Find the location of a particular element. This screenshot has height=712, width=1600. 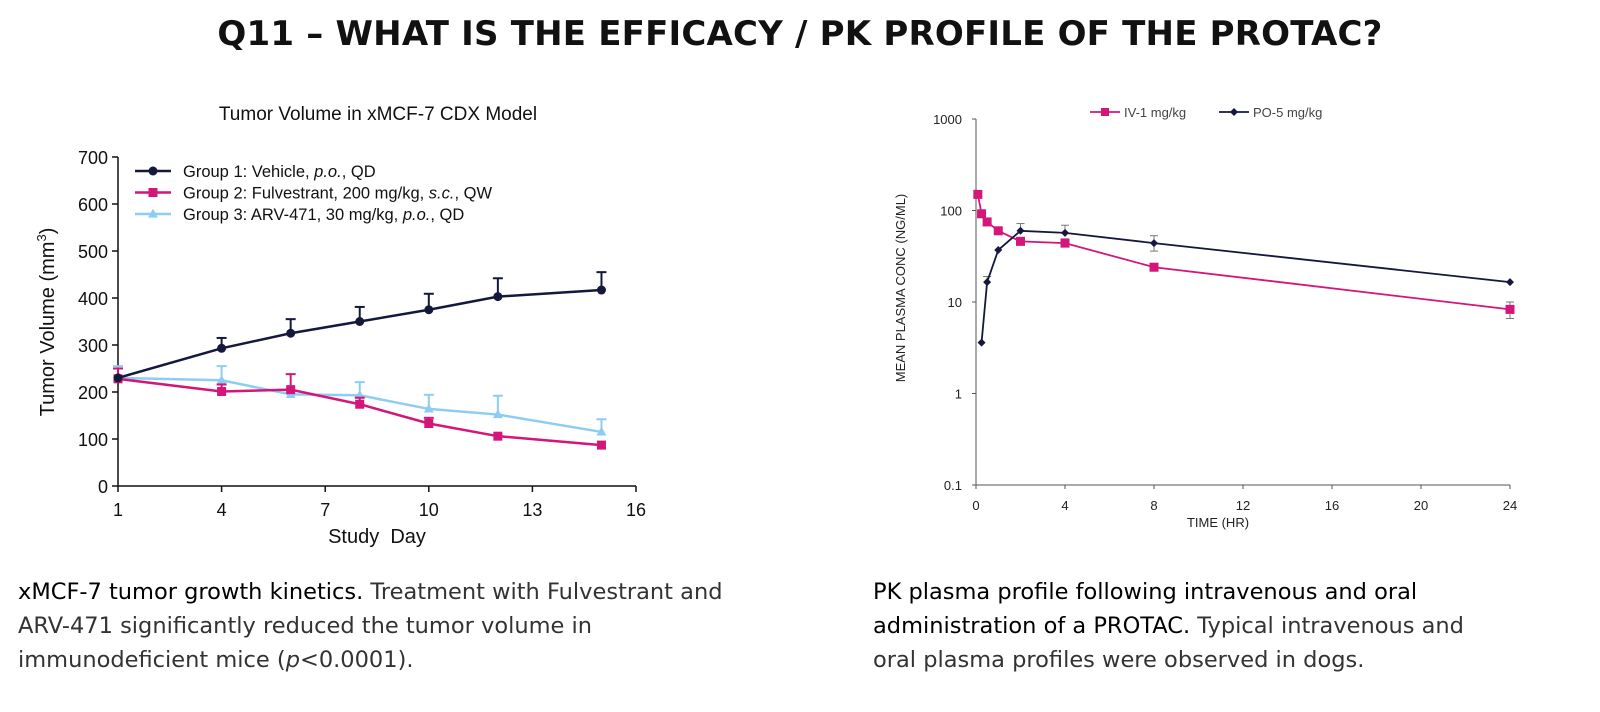

y-tick-label: 500 is located at coordinates (93, 252).